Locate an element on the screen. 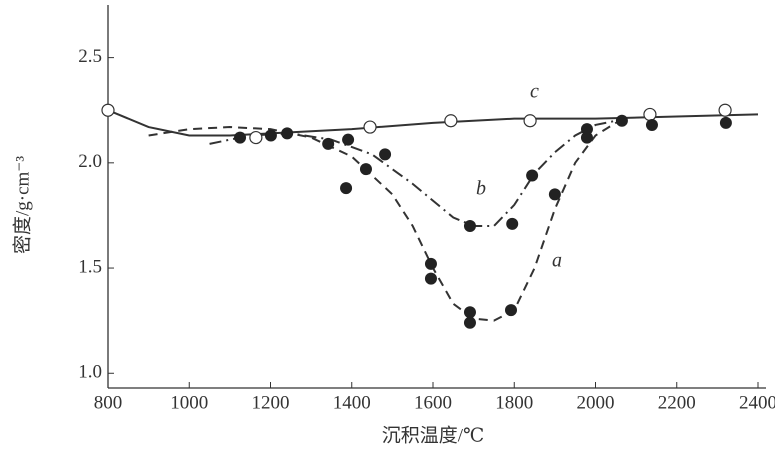 This screenshot has width=775, height=450. x-axis-label: 沉积温度/℃ is located at coordinates (433, 435).